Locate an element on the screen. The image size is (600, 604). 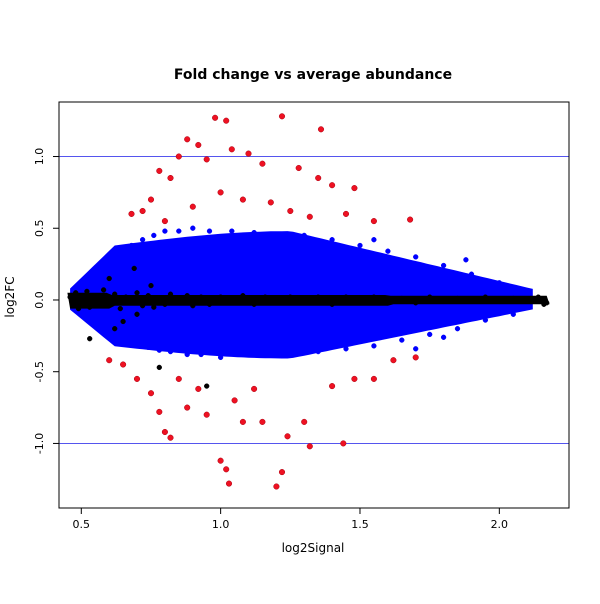
x-tick-label-1: 1.0 is located at coordinates (221, 524).